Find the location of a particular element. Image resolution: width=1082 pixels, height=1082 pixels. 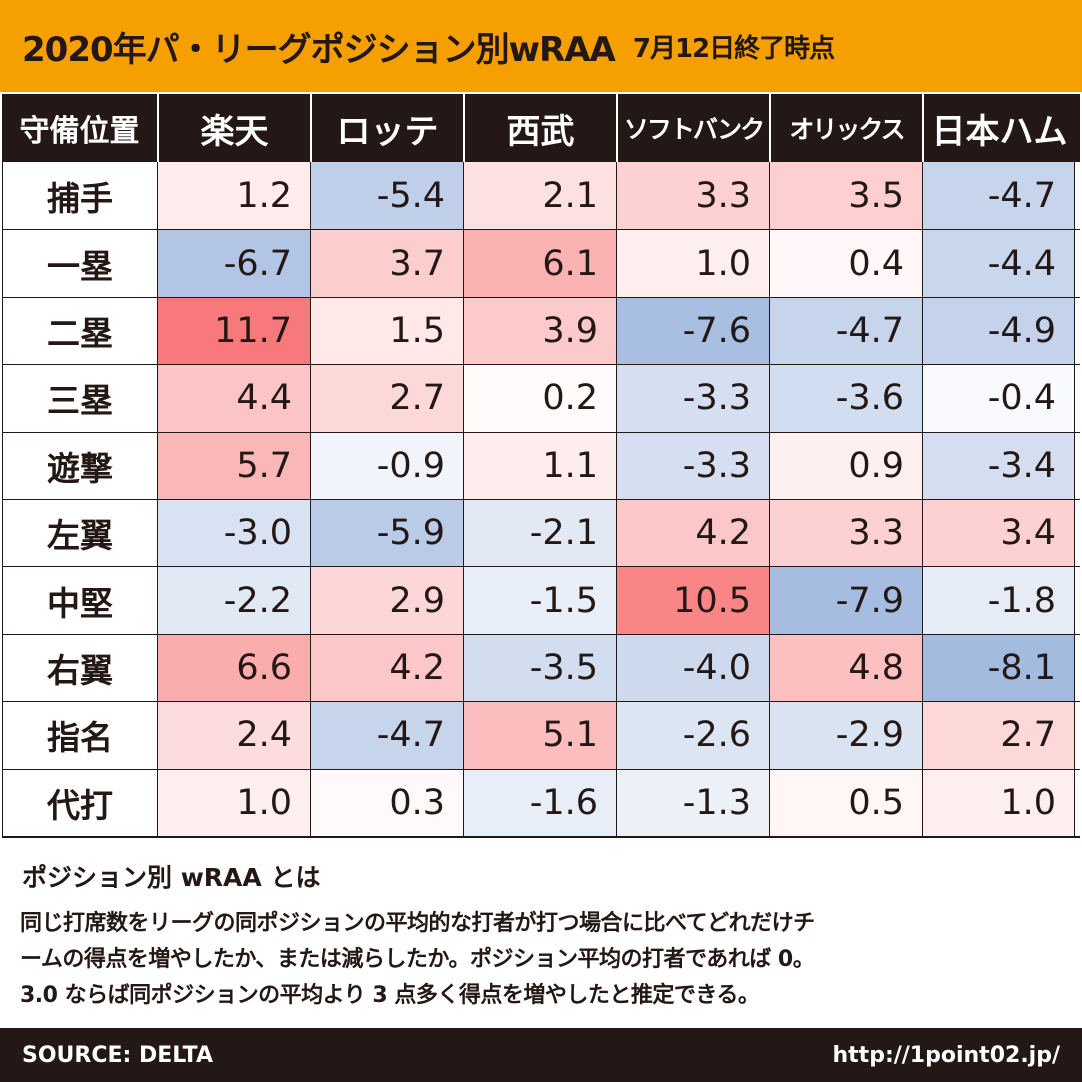

value-cell: -4.4 is located at coordinates (998, 263).